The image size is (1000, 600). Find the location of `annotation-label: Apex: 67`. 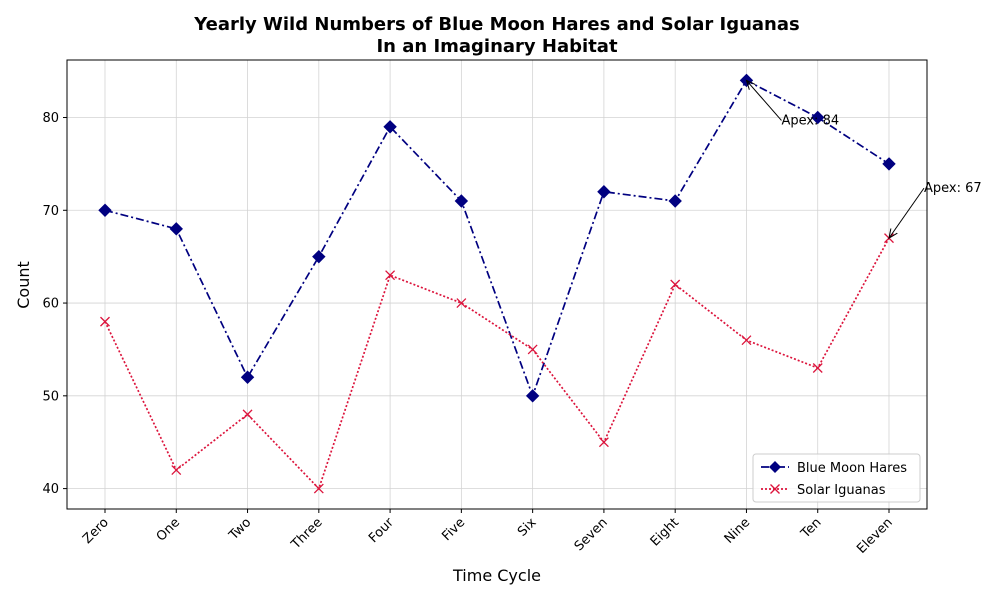

annotation-label: Apex: 67 is located at coordinates (953, 188).